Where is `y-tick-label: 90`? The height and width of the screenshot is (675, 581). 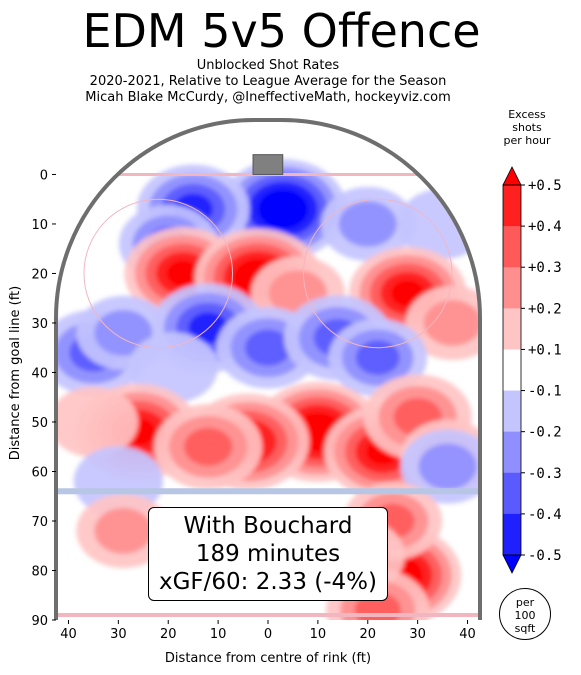
y-tick-label: 90 is located at coordinates (39, 621).